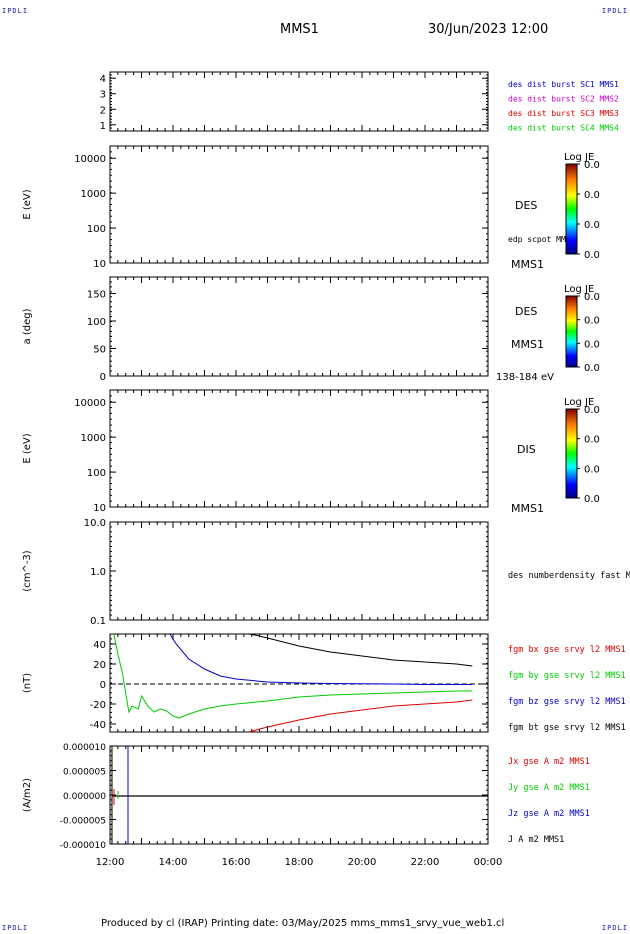 The height and width of the screenshot is (934, 630). Describe the element at coordinates (425, 862) in the screenshot. I see `x-tick-label: 22:00` at that location.